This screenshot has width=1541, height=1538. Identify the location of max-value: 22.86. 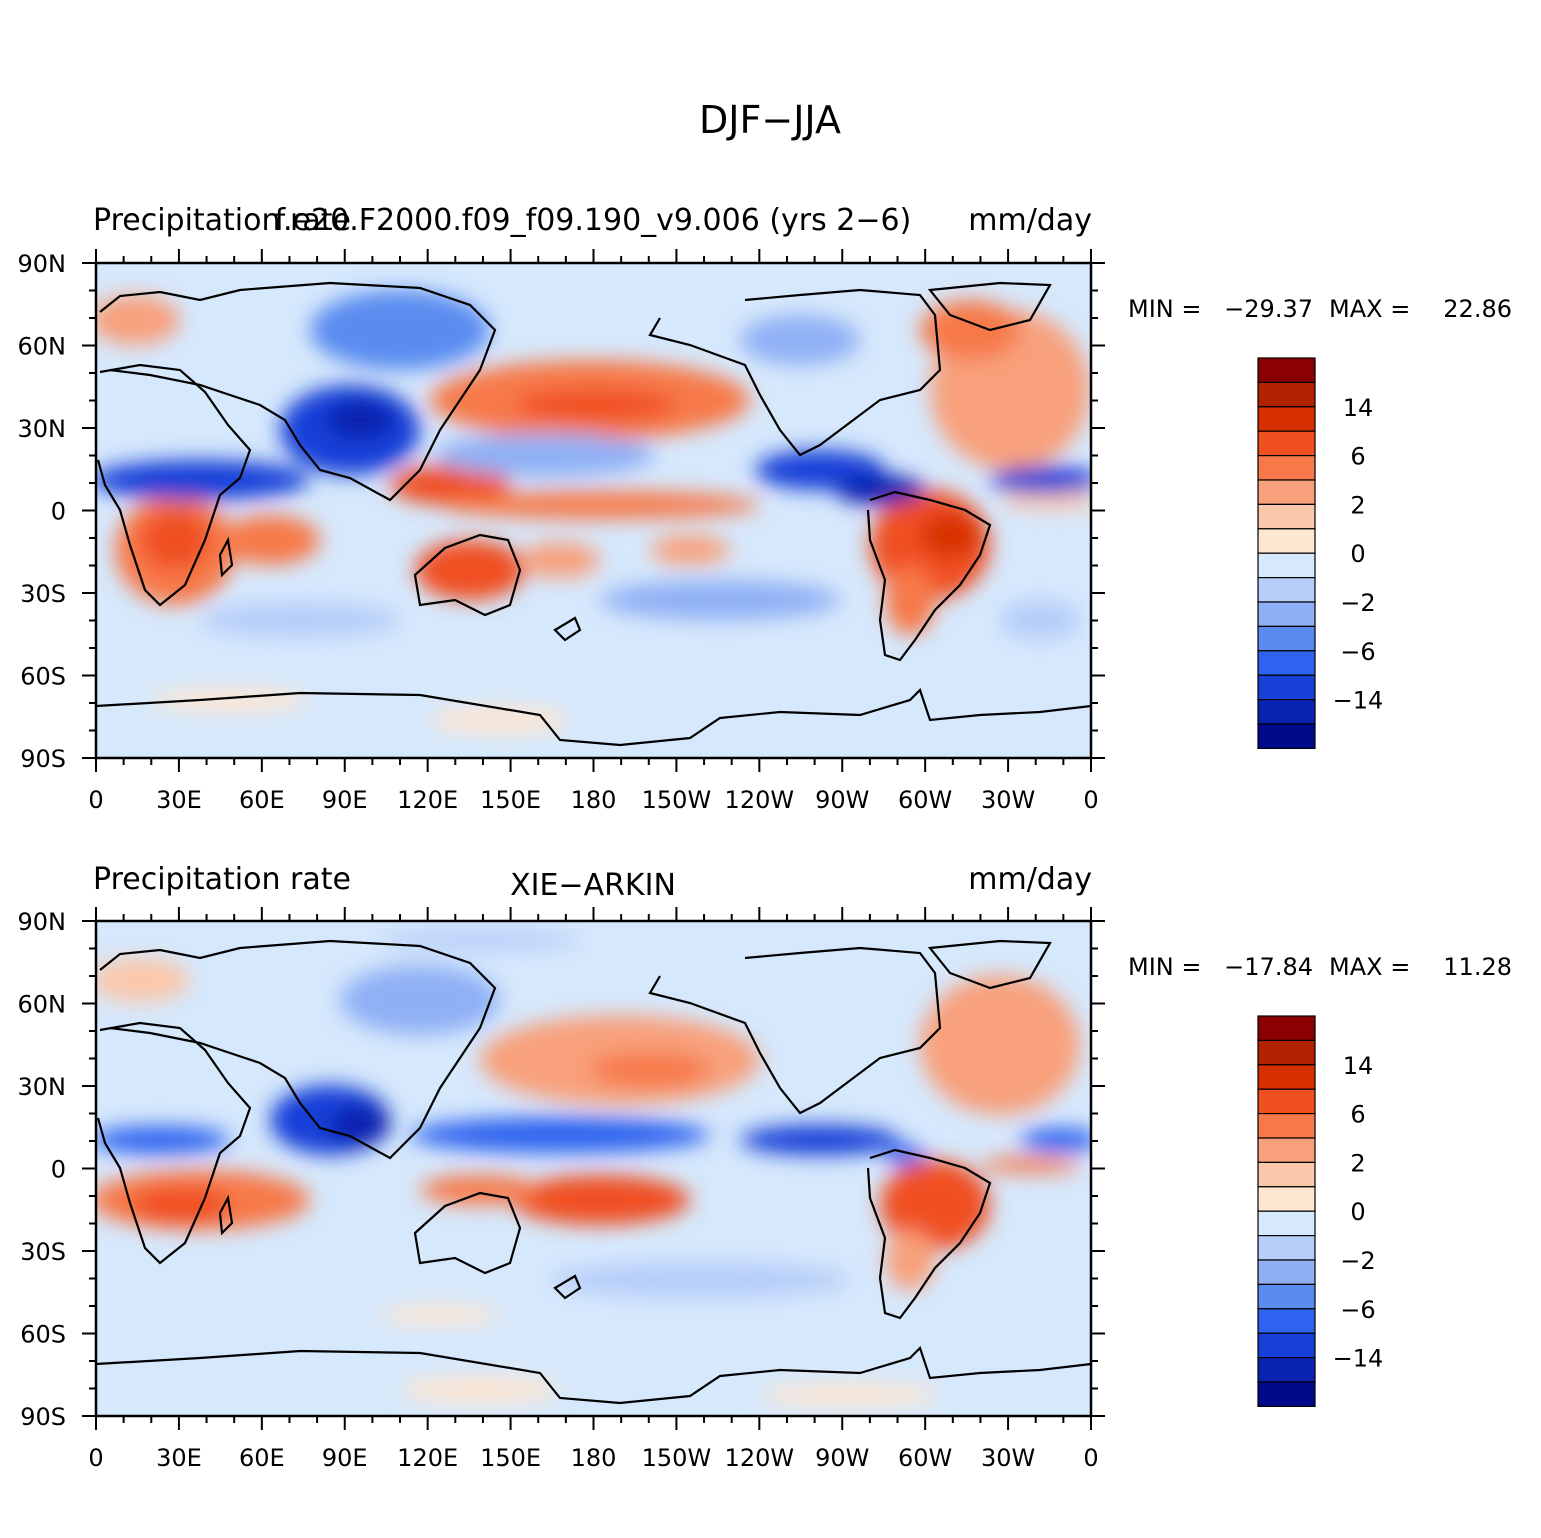
(1477, 309).